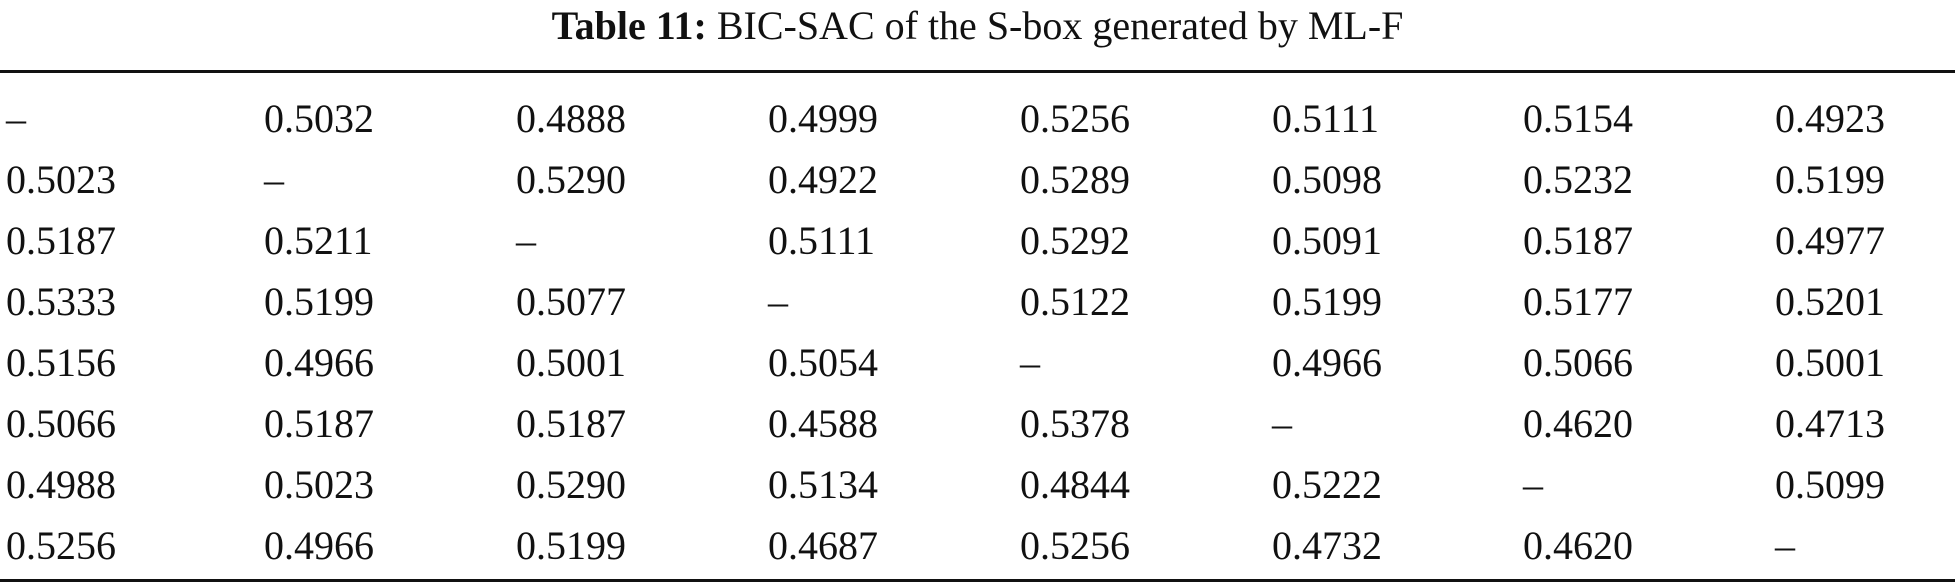 This screenshot has height=585, width=1955. What do you see at coordinates (1327, 179) in the screenshot?
I see `table-cell: 0.5098` at bounding box center [1327, 179].